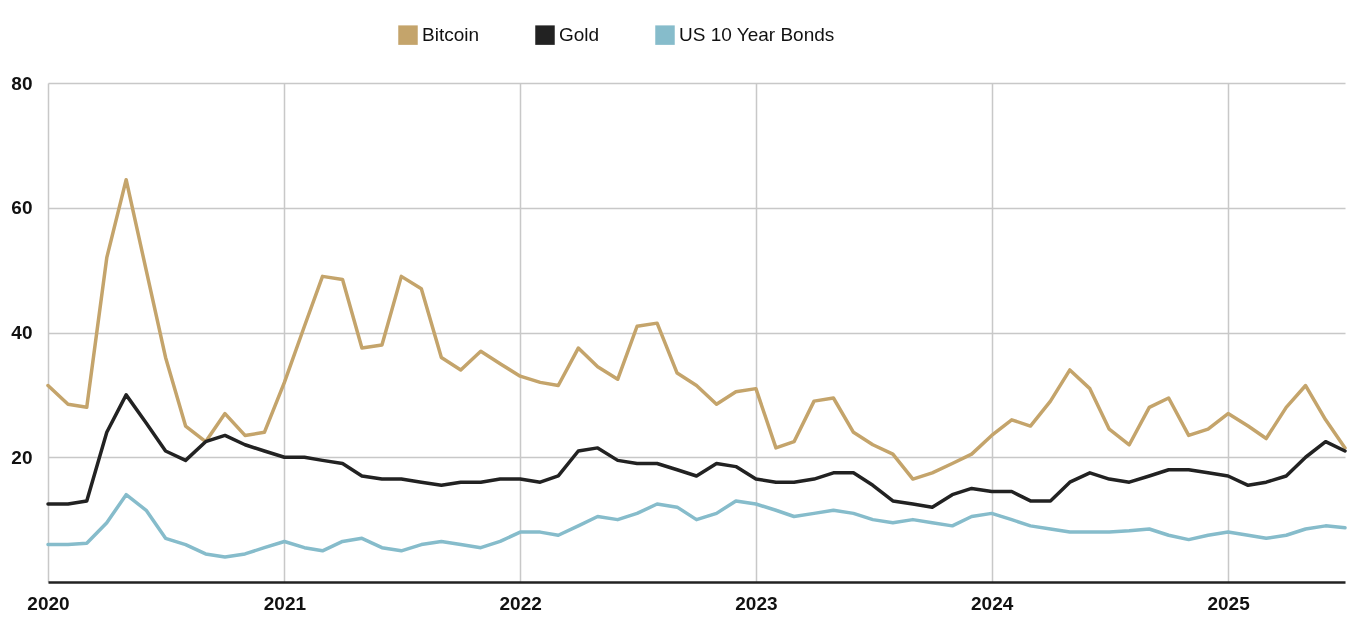 The image size is (1349, 619). I want to click on x-tick-label: 2020, so click(48, 603).